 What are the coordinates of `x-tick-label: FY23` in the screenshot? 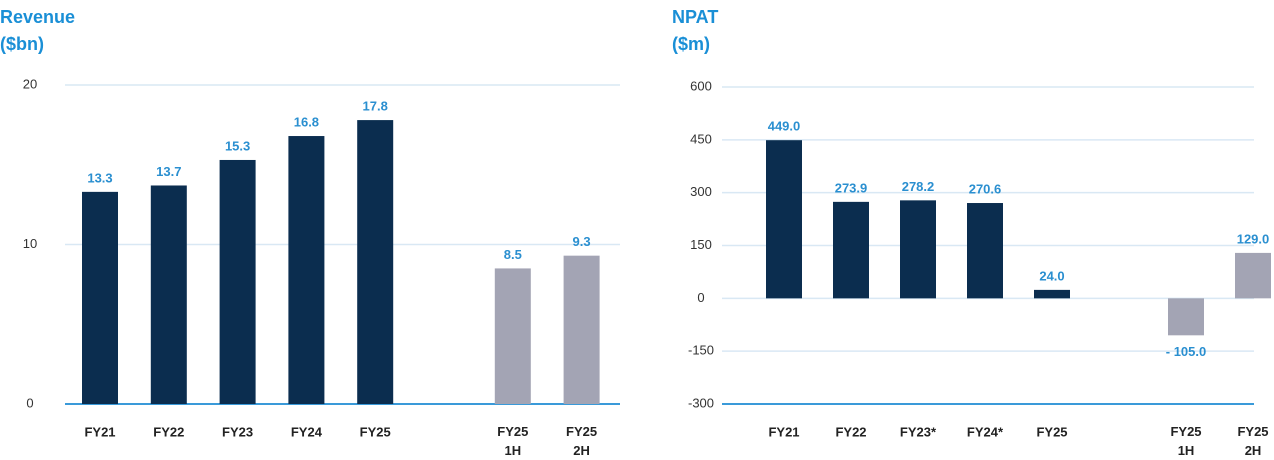 It's located at (237, 431).